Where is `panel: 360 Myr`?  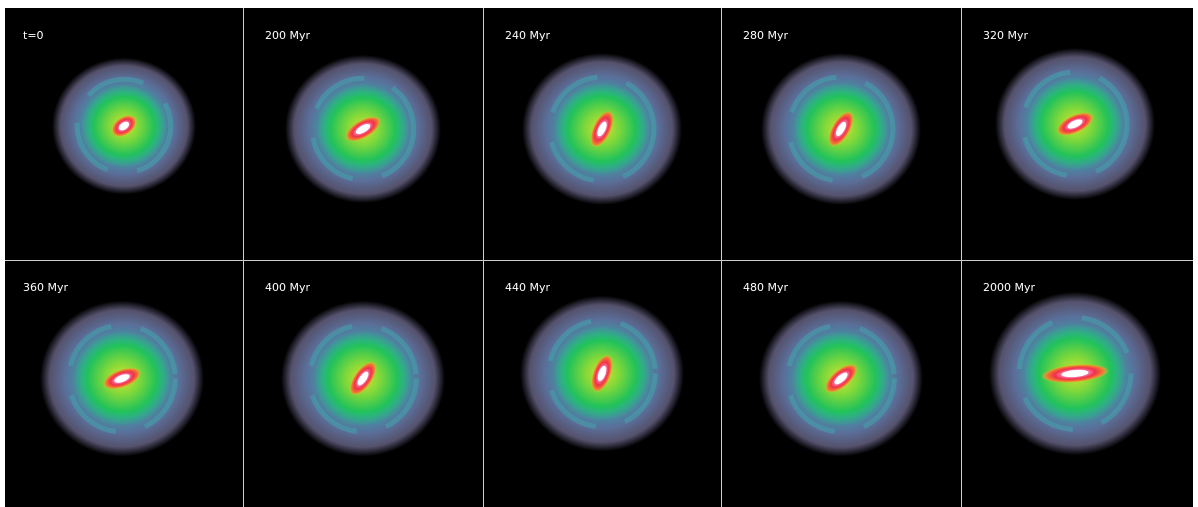 panel: 360 Myr is located at coordinates (113, 369).